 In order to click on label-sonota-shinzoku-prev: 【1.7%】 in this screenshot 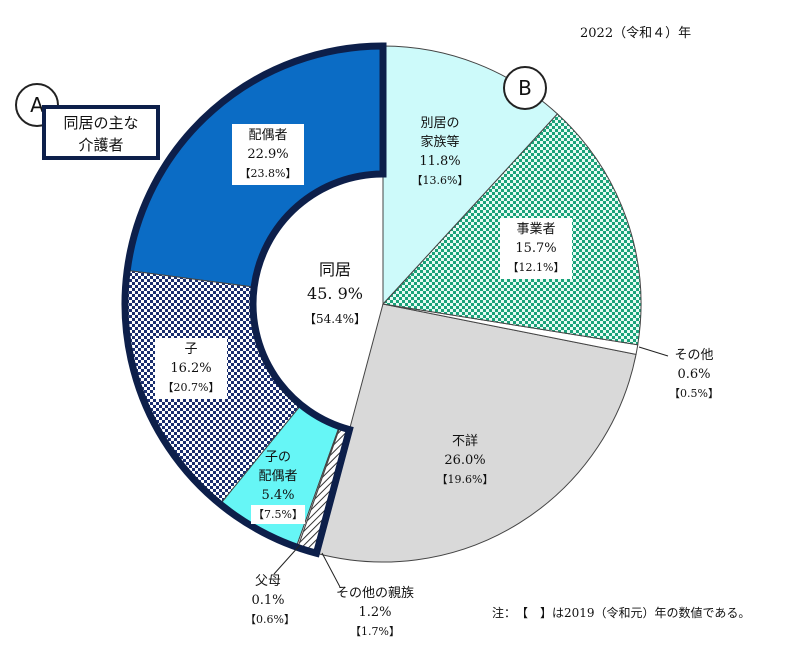, I will do `click(375, 631)`.